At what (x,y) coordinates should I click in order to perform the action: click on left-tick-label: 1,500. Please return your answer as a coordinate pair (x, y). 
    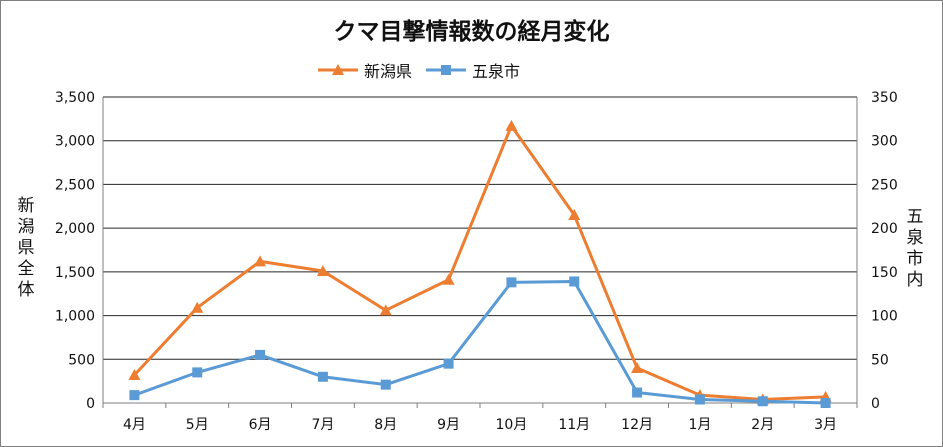
    Looking at the image, I should click on (75, 273).